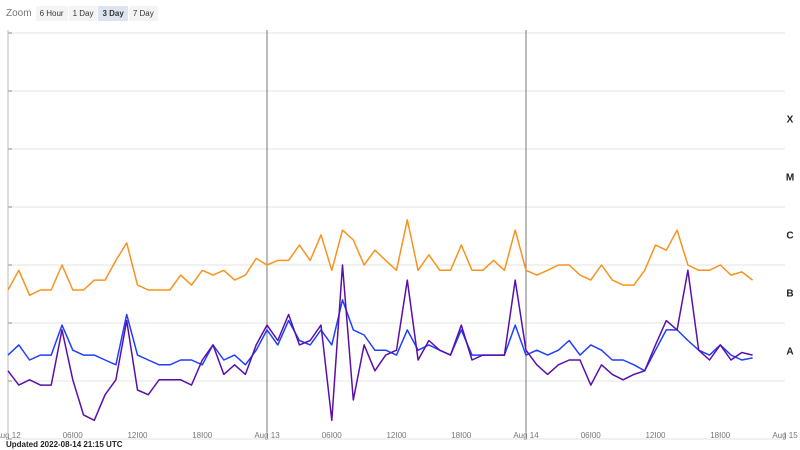 The height and width of the screenshot is (450, 800). I want to click on flare-class-label: X, so click(790, 120).